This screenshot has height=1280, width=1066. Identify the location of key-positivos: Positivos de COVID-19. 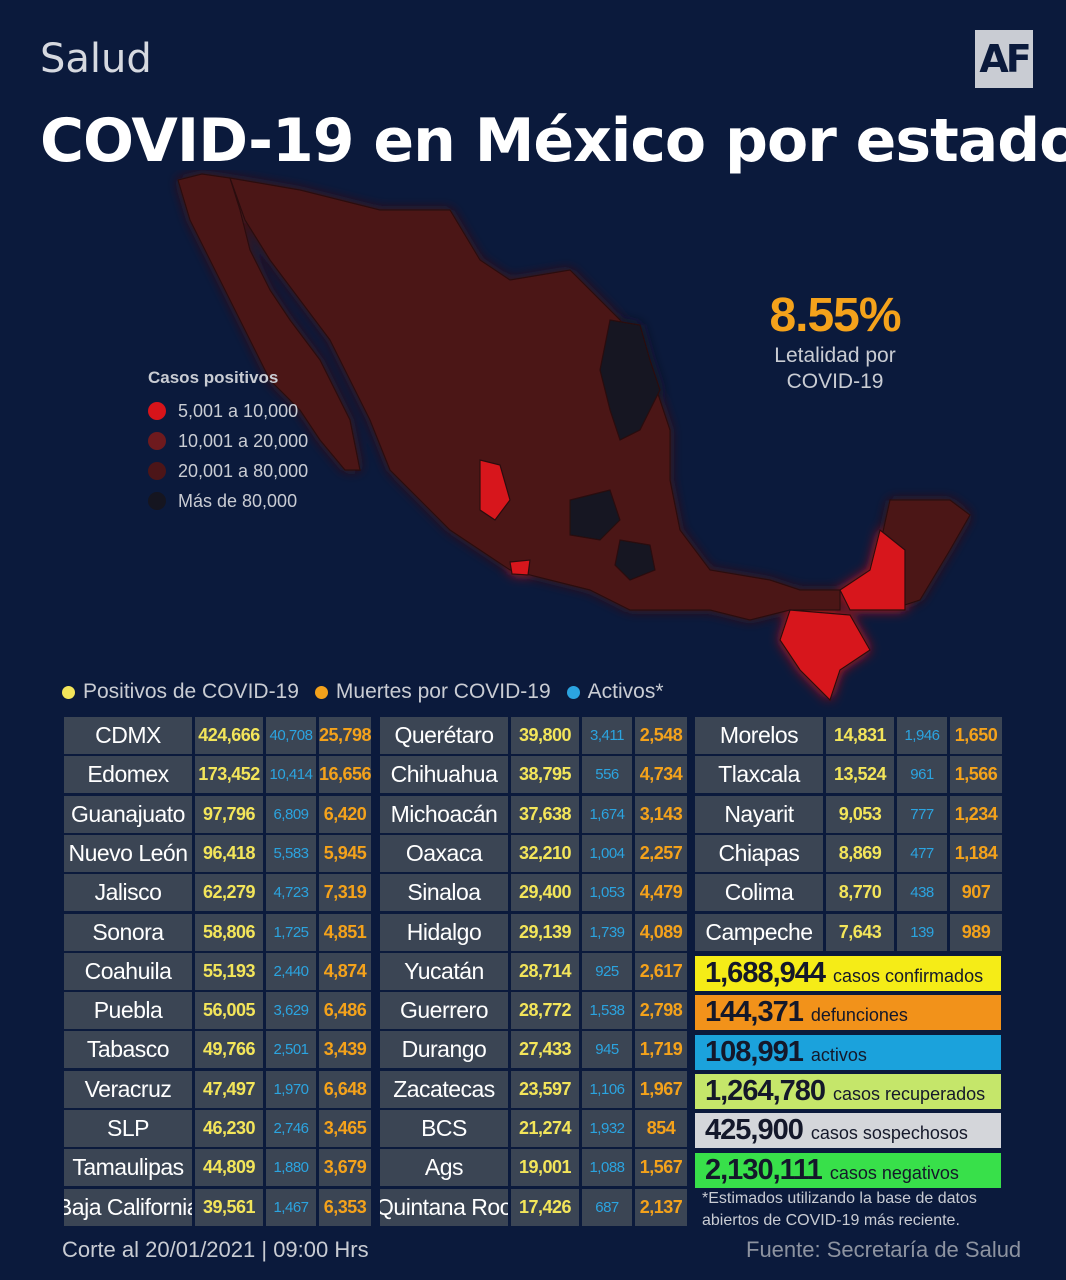
(180, 692).